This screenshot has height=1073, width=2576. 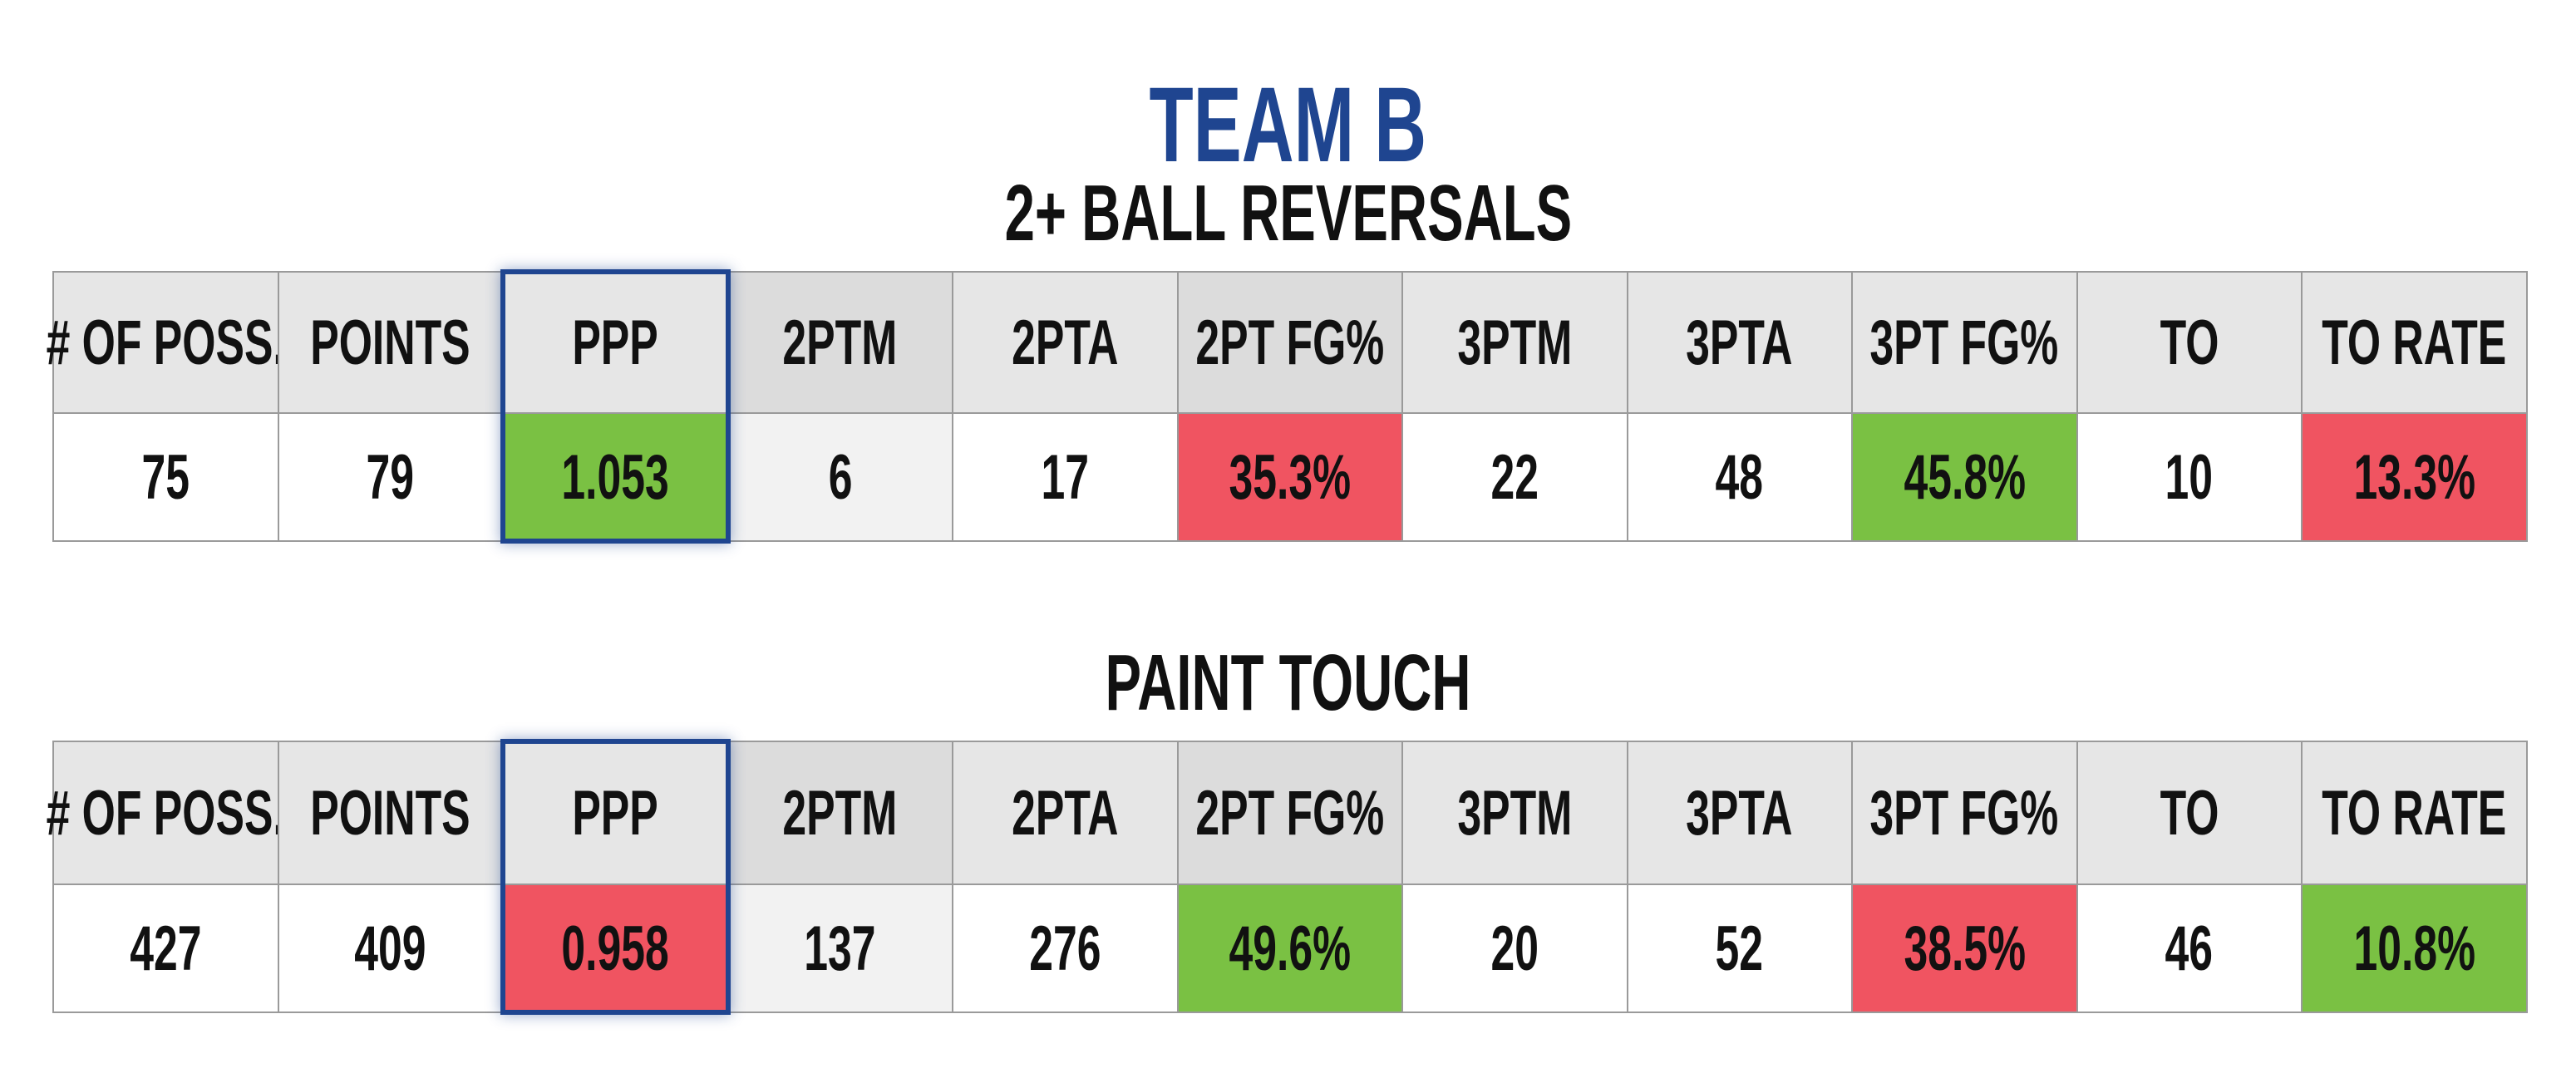 I want to click on title: TEAM B, so click(x=1288, y=125).